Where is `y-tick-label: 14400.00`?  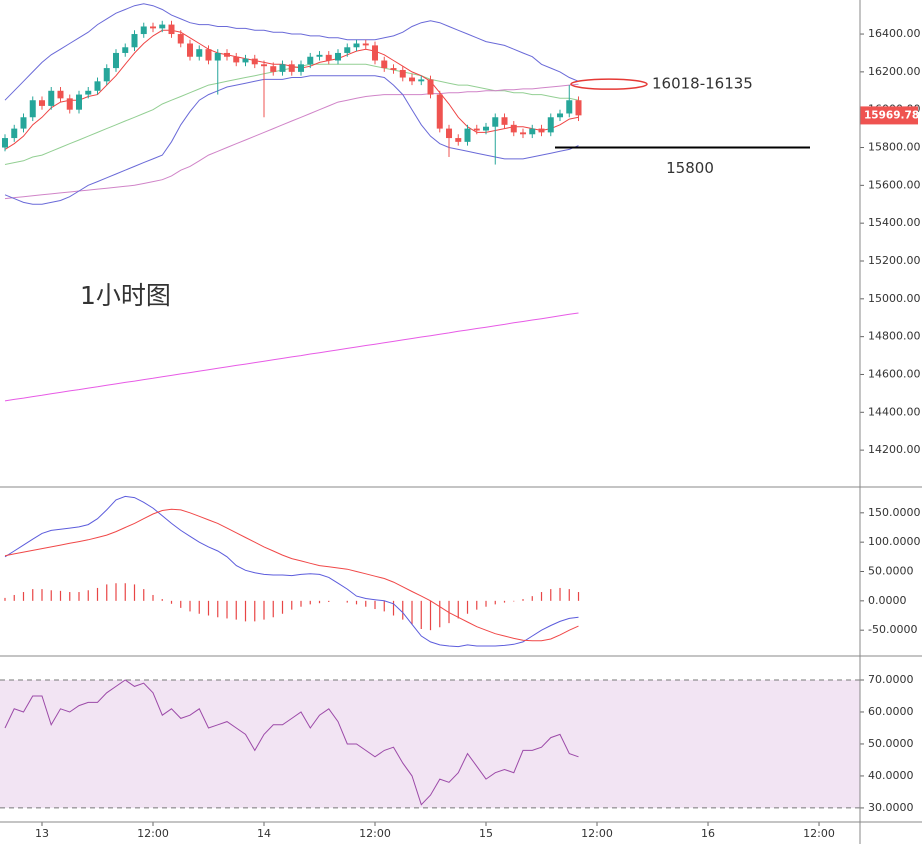 y-tick-label: 14400.00 is located at coordinates (894, 411).